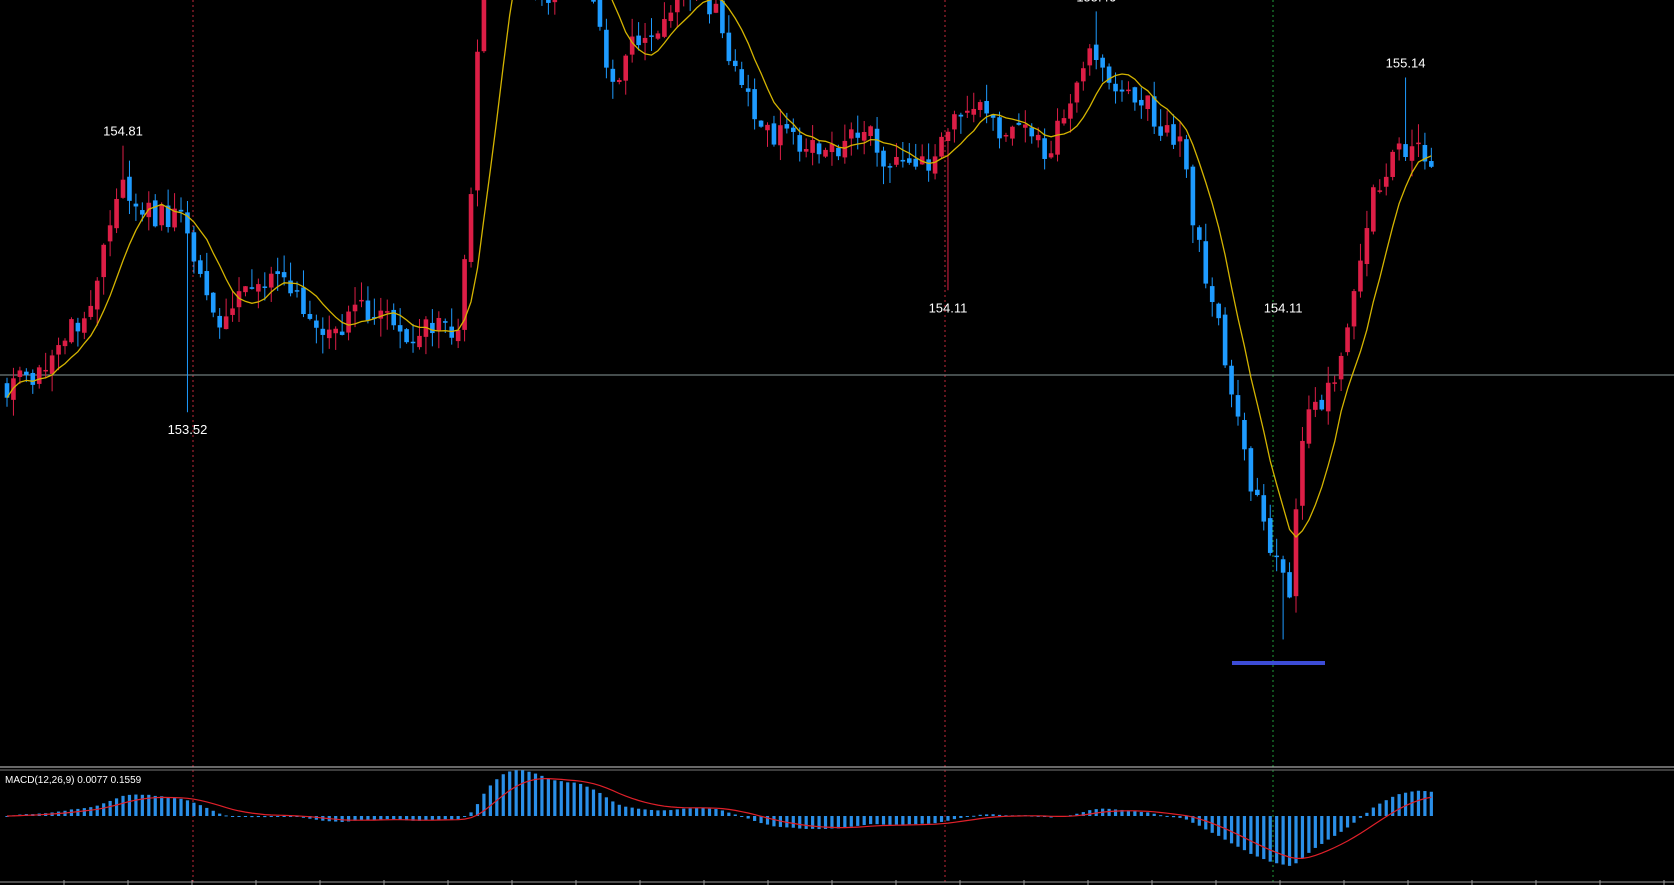 The image size is (1674, 885). I want to click on bottom-axis-ticks, so click(864, 882).